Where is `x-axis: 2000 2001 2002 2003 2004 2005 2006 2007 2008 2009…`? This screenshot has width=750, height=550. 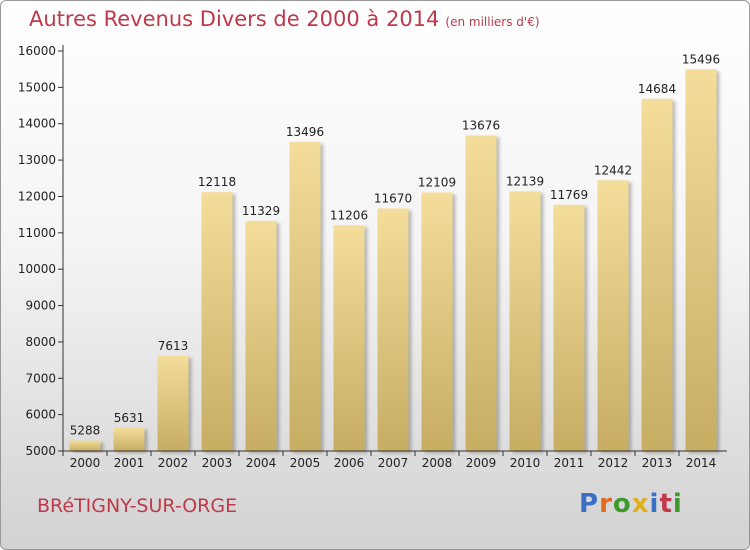 x-axis: 2000 2001 2002 2003 2004 2005 2006 2007 2008 2009… is located at coordinates (394, 460).